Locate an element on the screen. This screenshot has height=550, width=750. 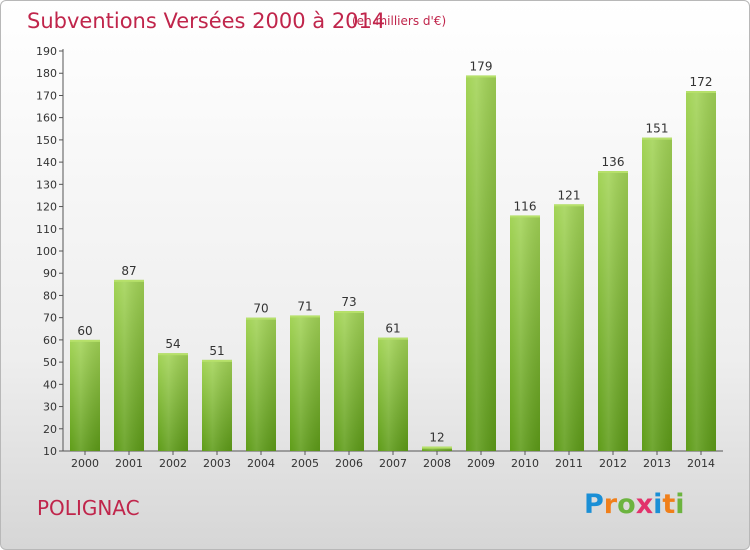
y-tick-label: 50 is located at coordinates (50, 362).